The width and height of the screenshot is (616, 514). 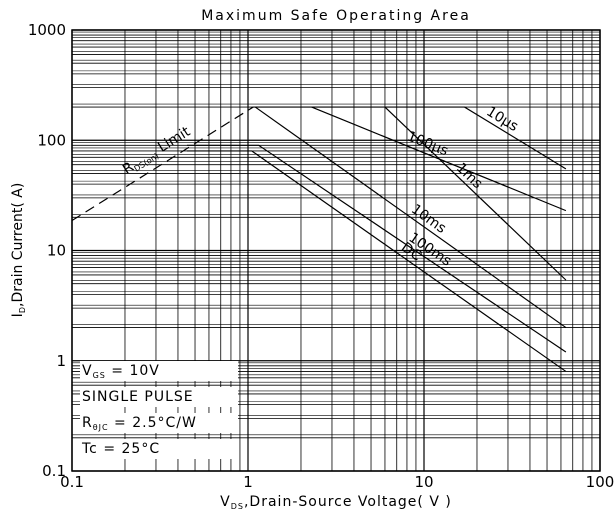 I want to click on x-axis-label-rest: ,Drain-Source Voltage( V ), so click(x=348, y=502).